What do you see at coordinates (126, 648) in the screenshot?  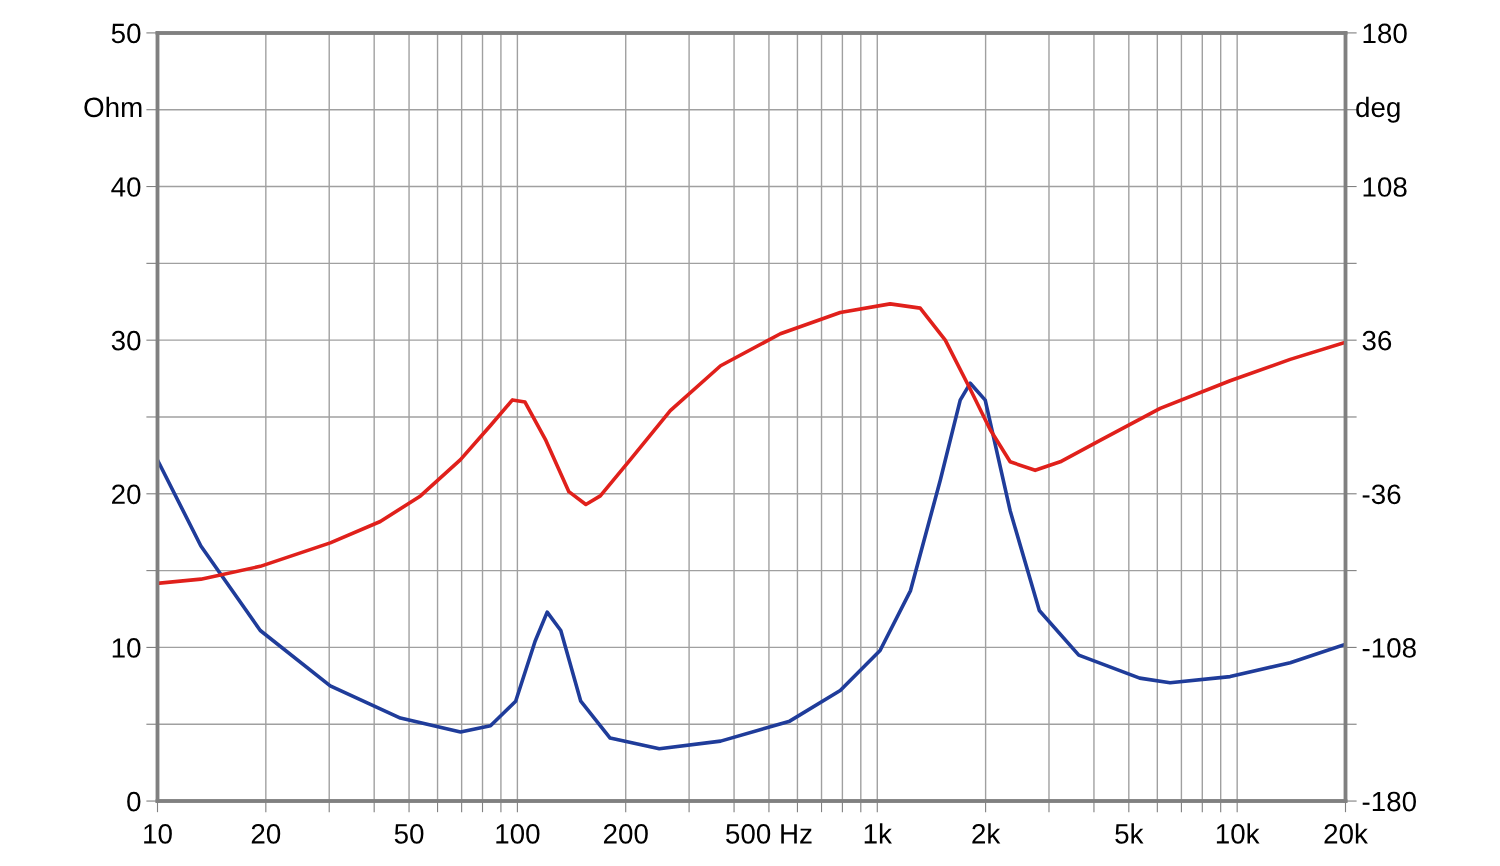 I see `y-tick-label: 10` at bounding box center [126, 648].